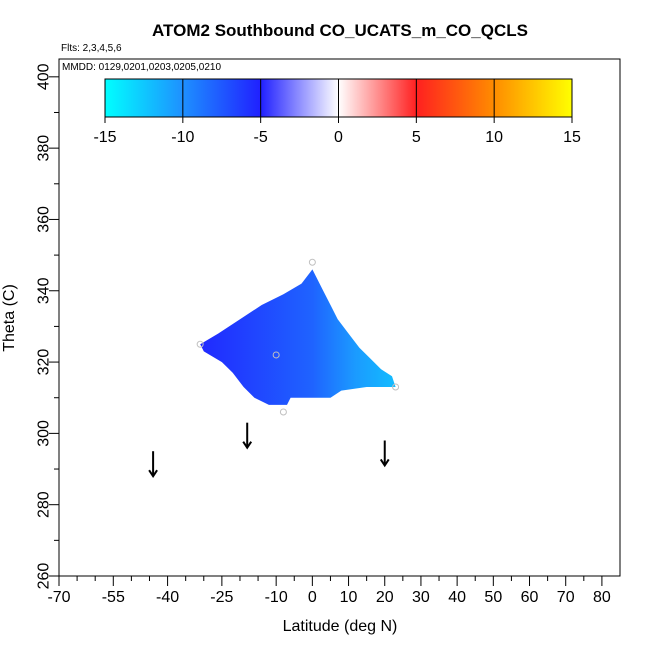 The image size is (650, 650). What do you see at coordinates (530, 597) in the screenshot?
I see `x-tick-label: 60` at bounding box center [530, 597].